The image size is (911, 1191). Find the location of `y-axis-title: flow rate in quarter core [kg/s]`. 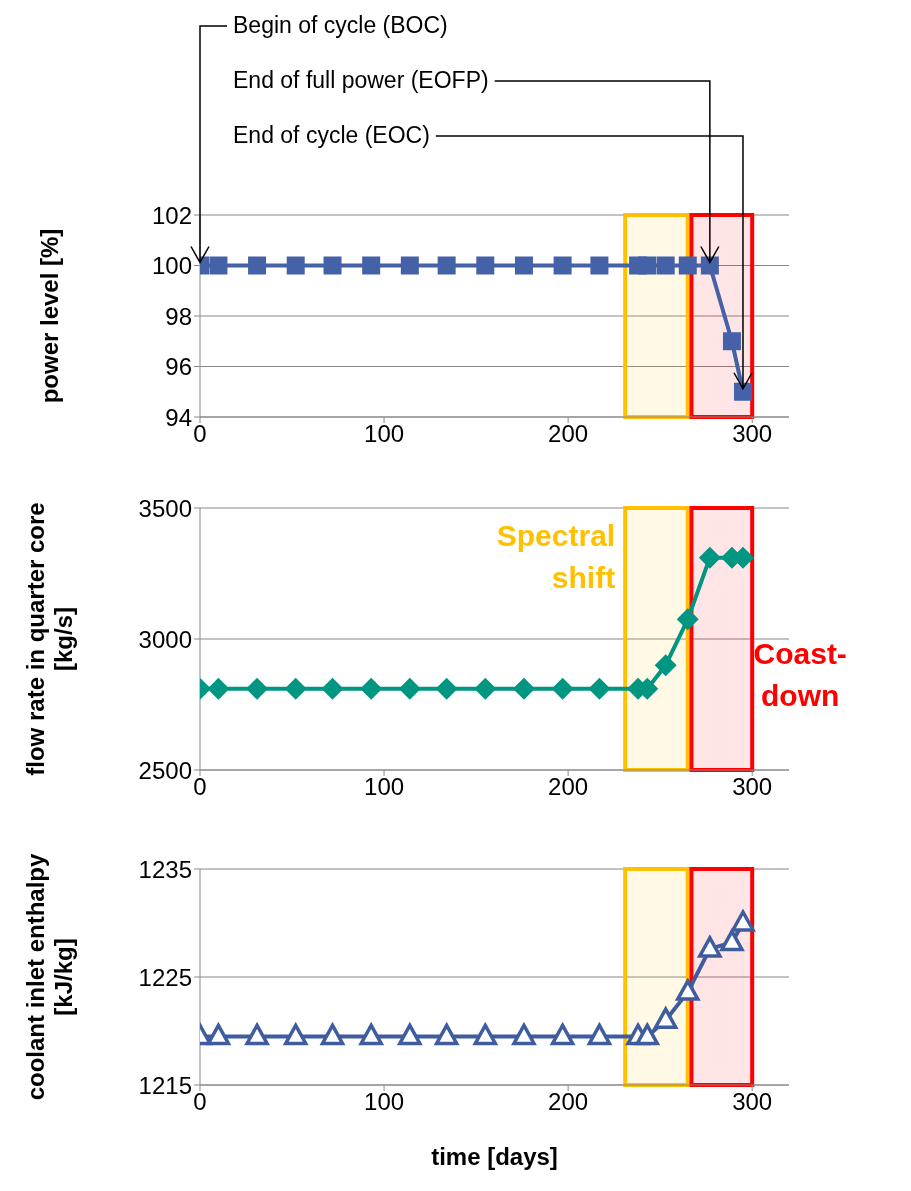

y-axis-title: flow rate in quarter core [kg/s] is located at coordinates (50, 639).